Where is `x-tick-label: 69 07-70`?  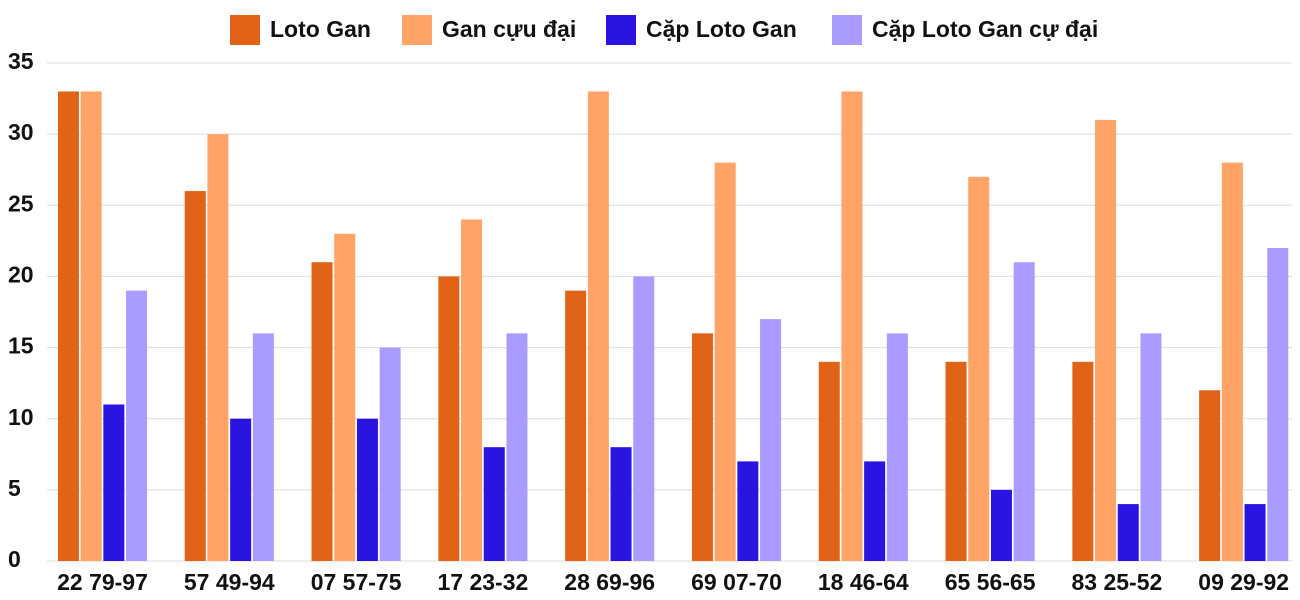
x-tick-label: 69 07-70 is located at coordinates (736, 582).